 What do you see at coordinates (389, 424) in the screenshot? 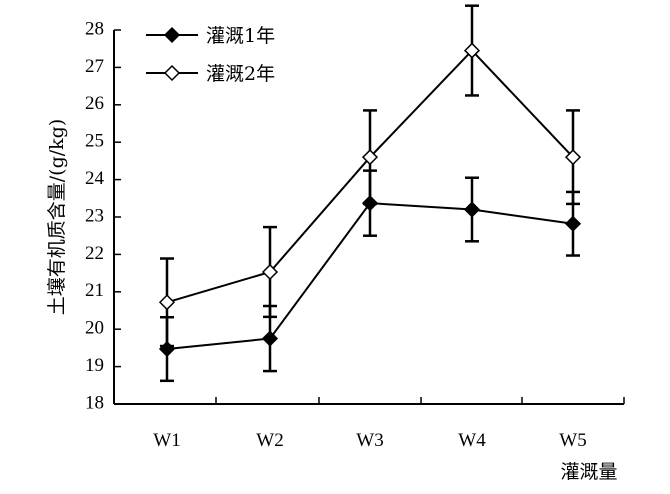
I see `x-ticks: W1 W2 W3 W4 W5` at bounding box center [389, 424].